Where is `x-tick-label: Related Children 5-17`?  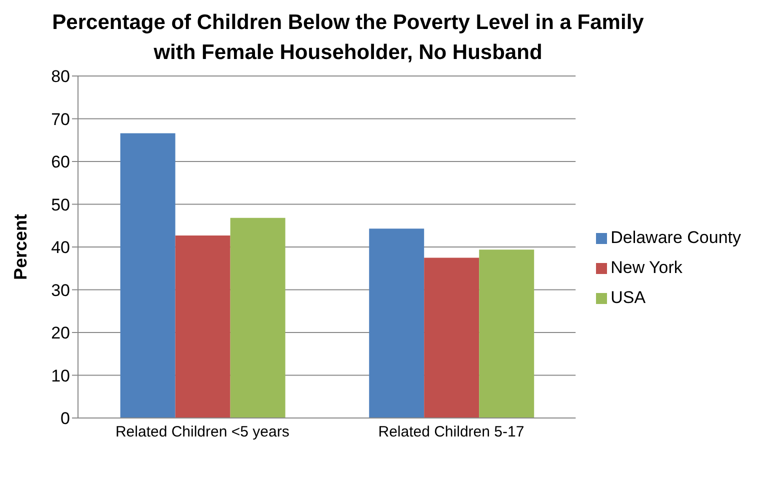 x-tick-label: Related Children 5-17 is located at coordinates (451, 432).